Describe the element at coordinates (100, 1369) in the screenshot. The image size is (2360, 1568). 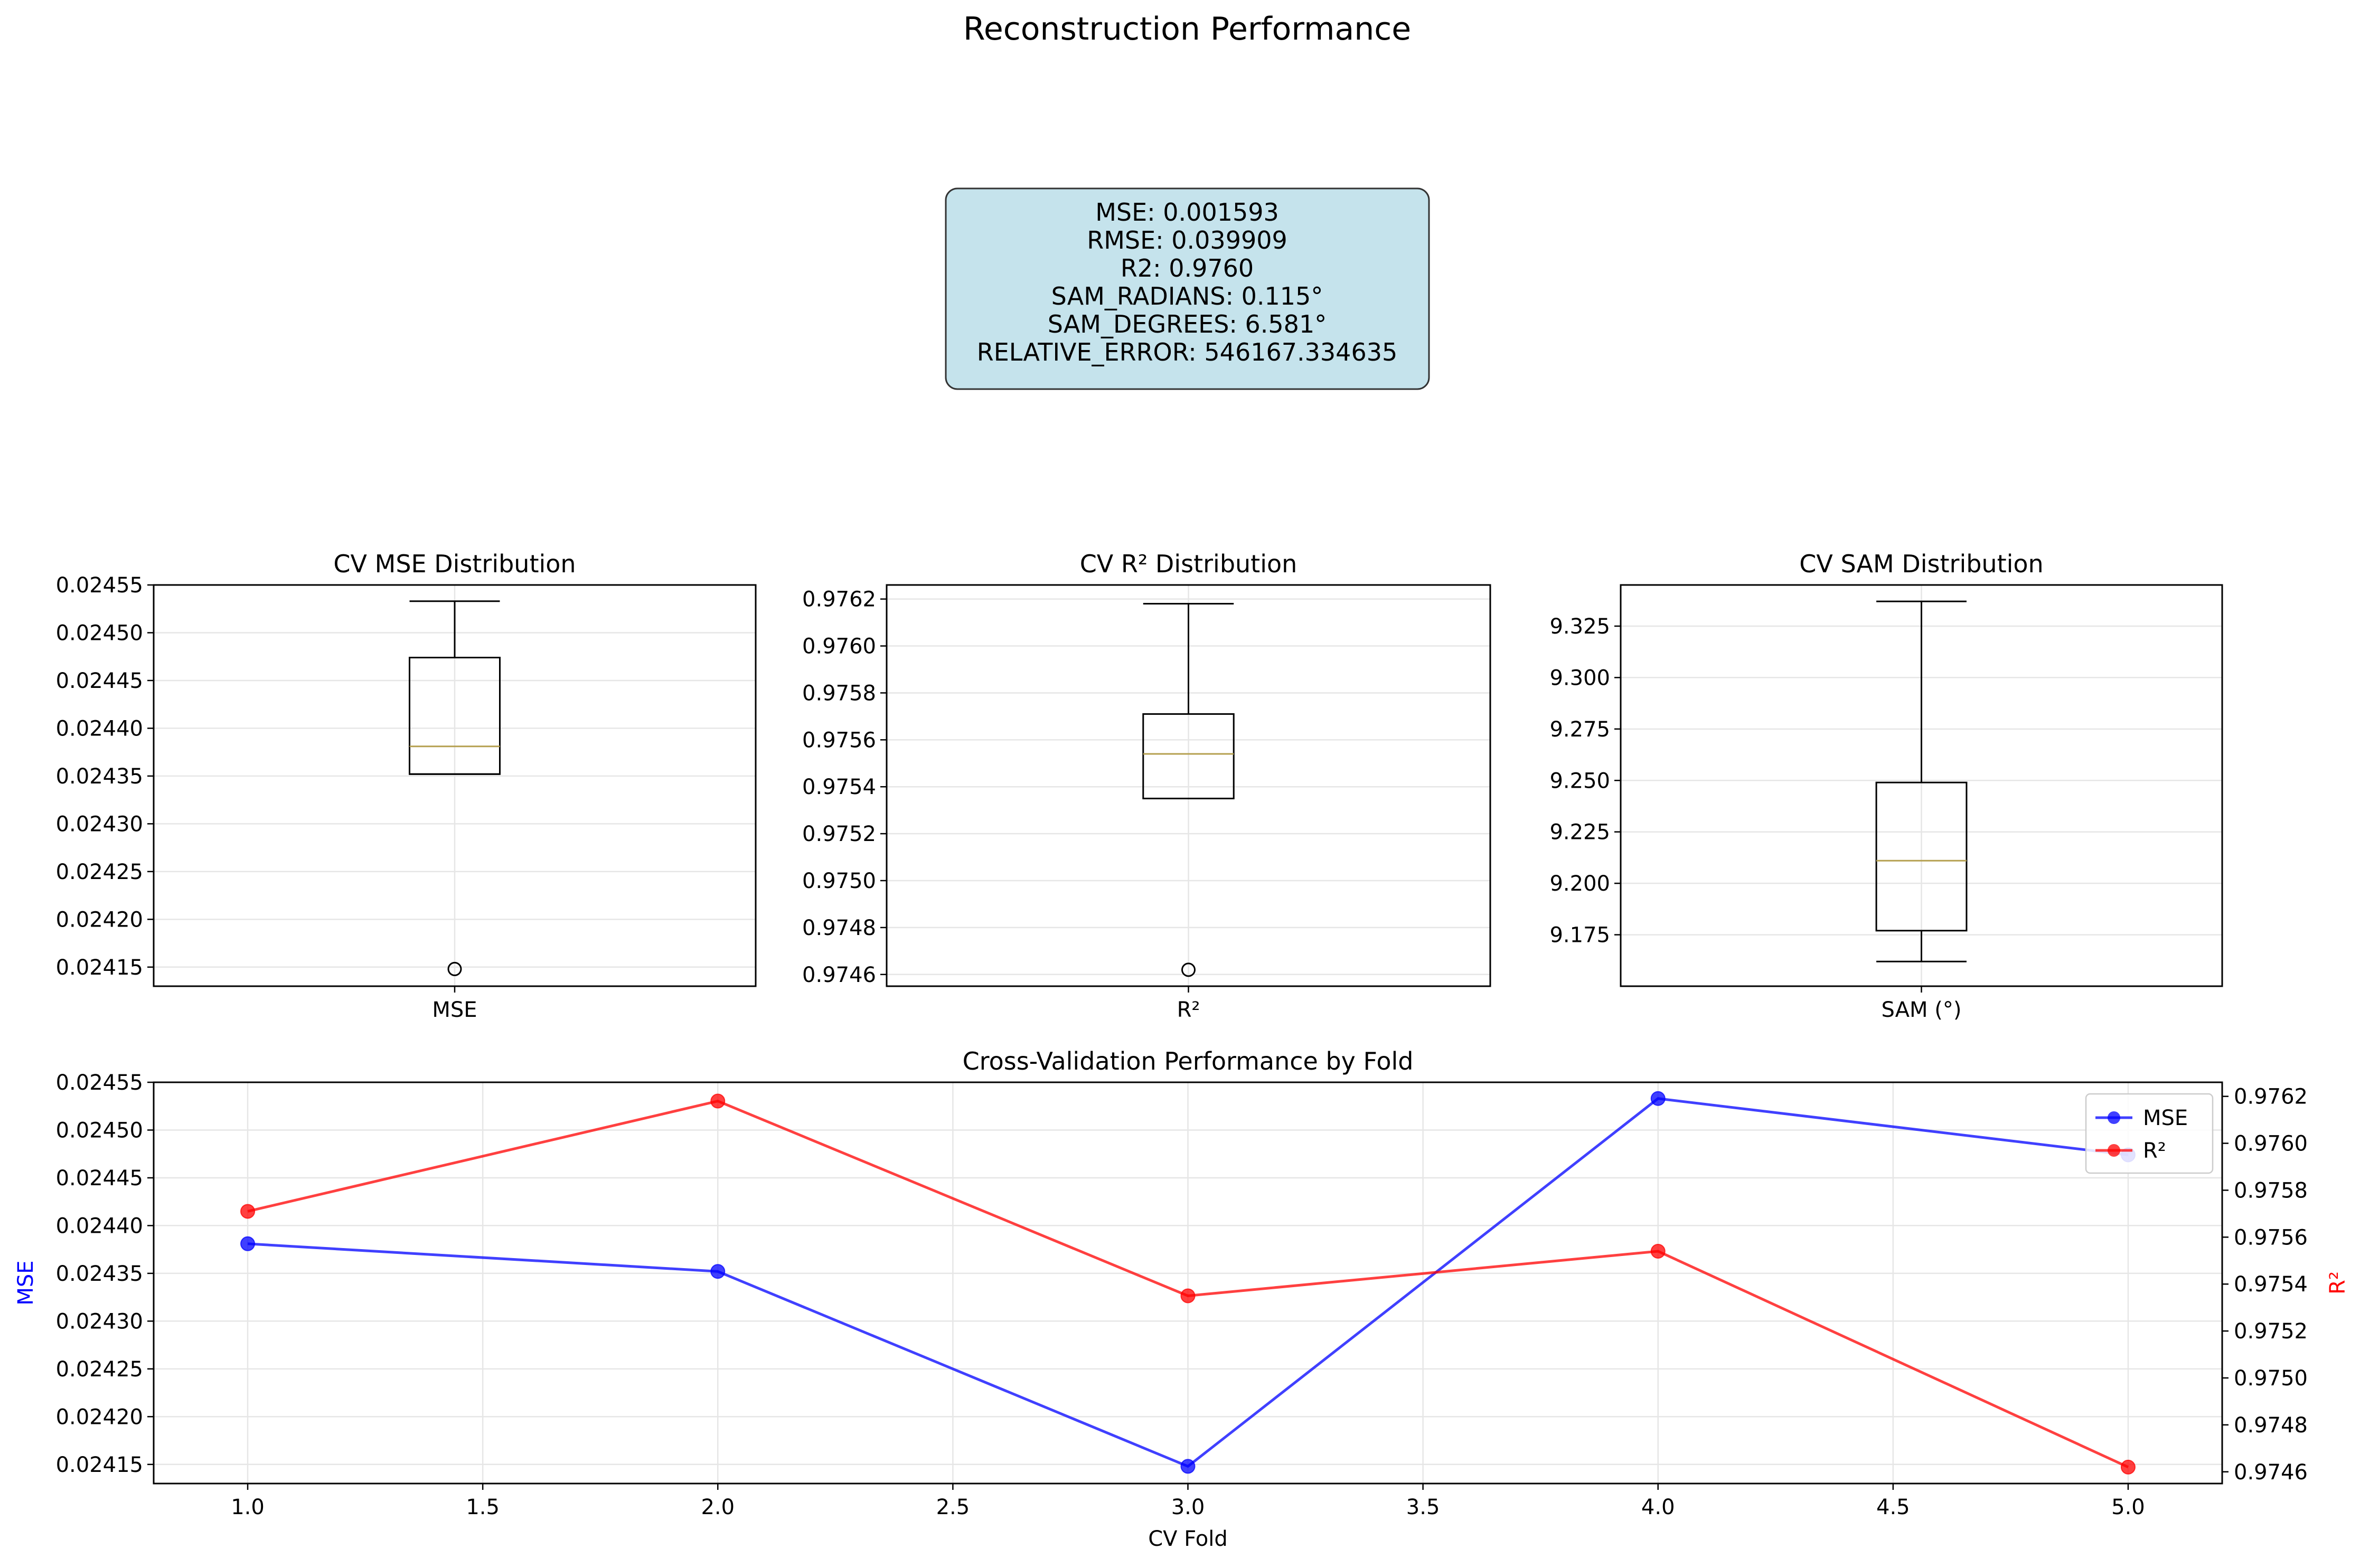
I see `y-tick-label-left: 0.02425` at that location.